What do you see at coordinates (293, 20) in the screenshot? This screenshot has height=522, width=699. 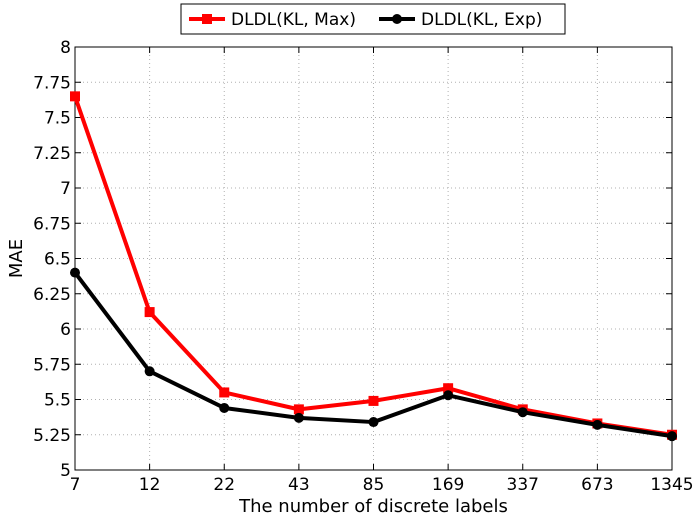 I see `legend-label: DLDL(KL, Max)` at bounding box center [293, 20].